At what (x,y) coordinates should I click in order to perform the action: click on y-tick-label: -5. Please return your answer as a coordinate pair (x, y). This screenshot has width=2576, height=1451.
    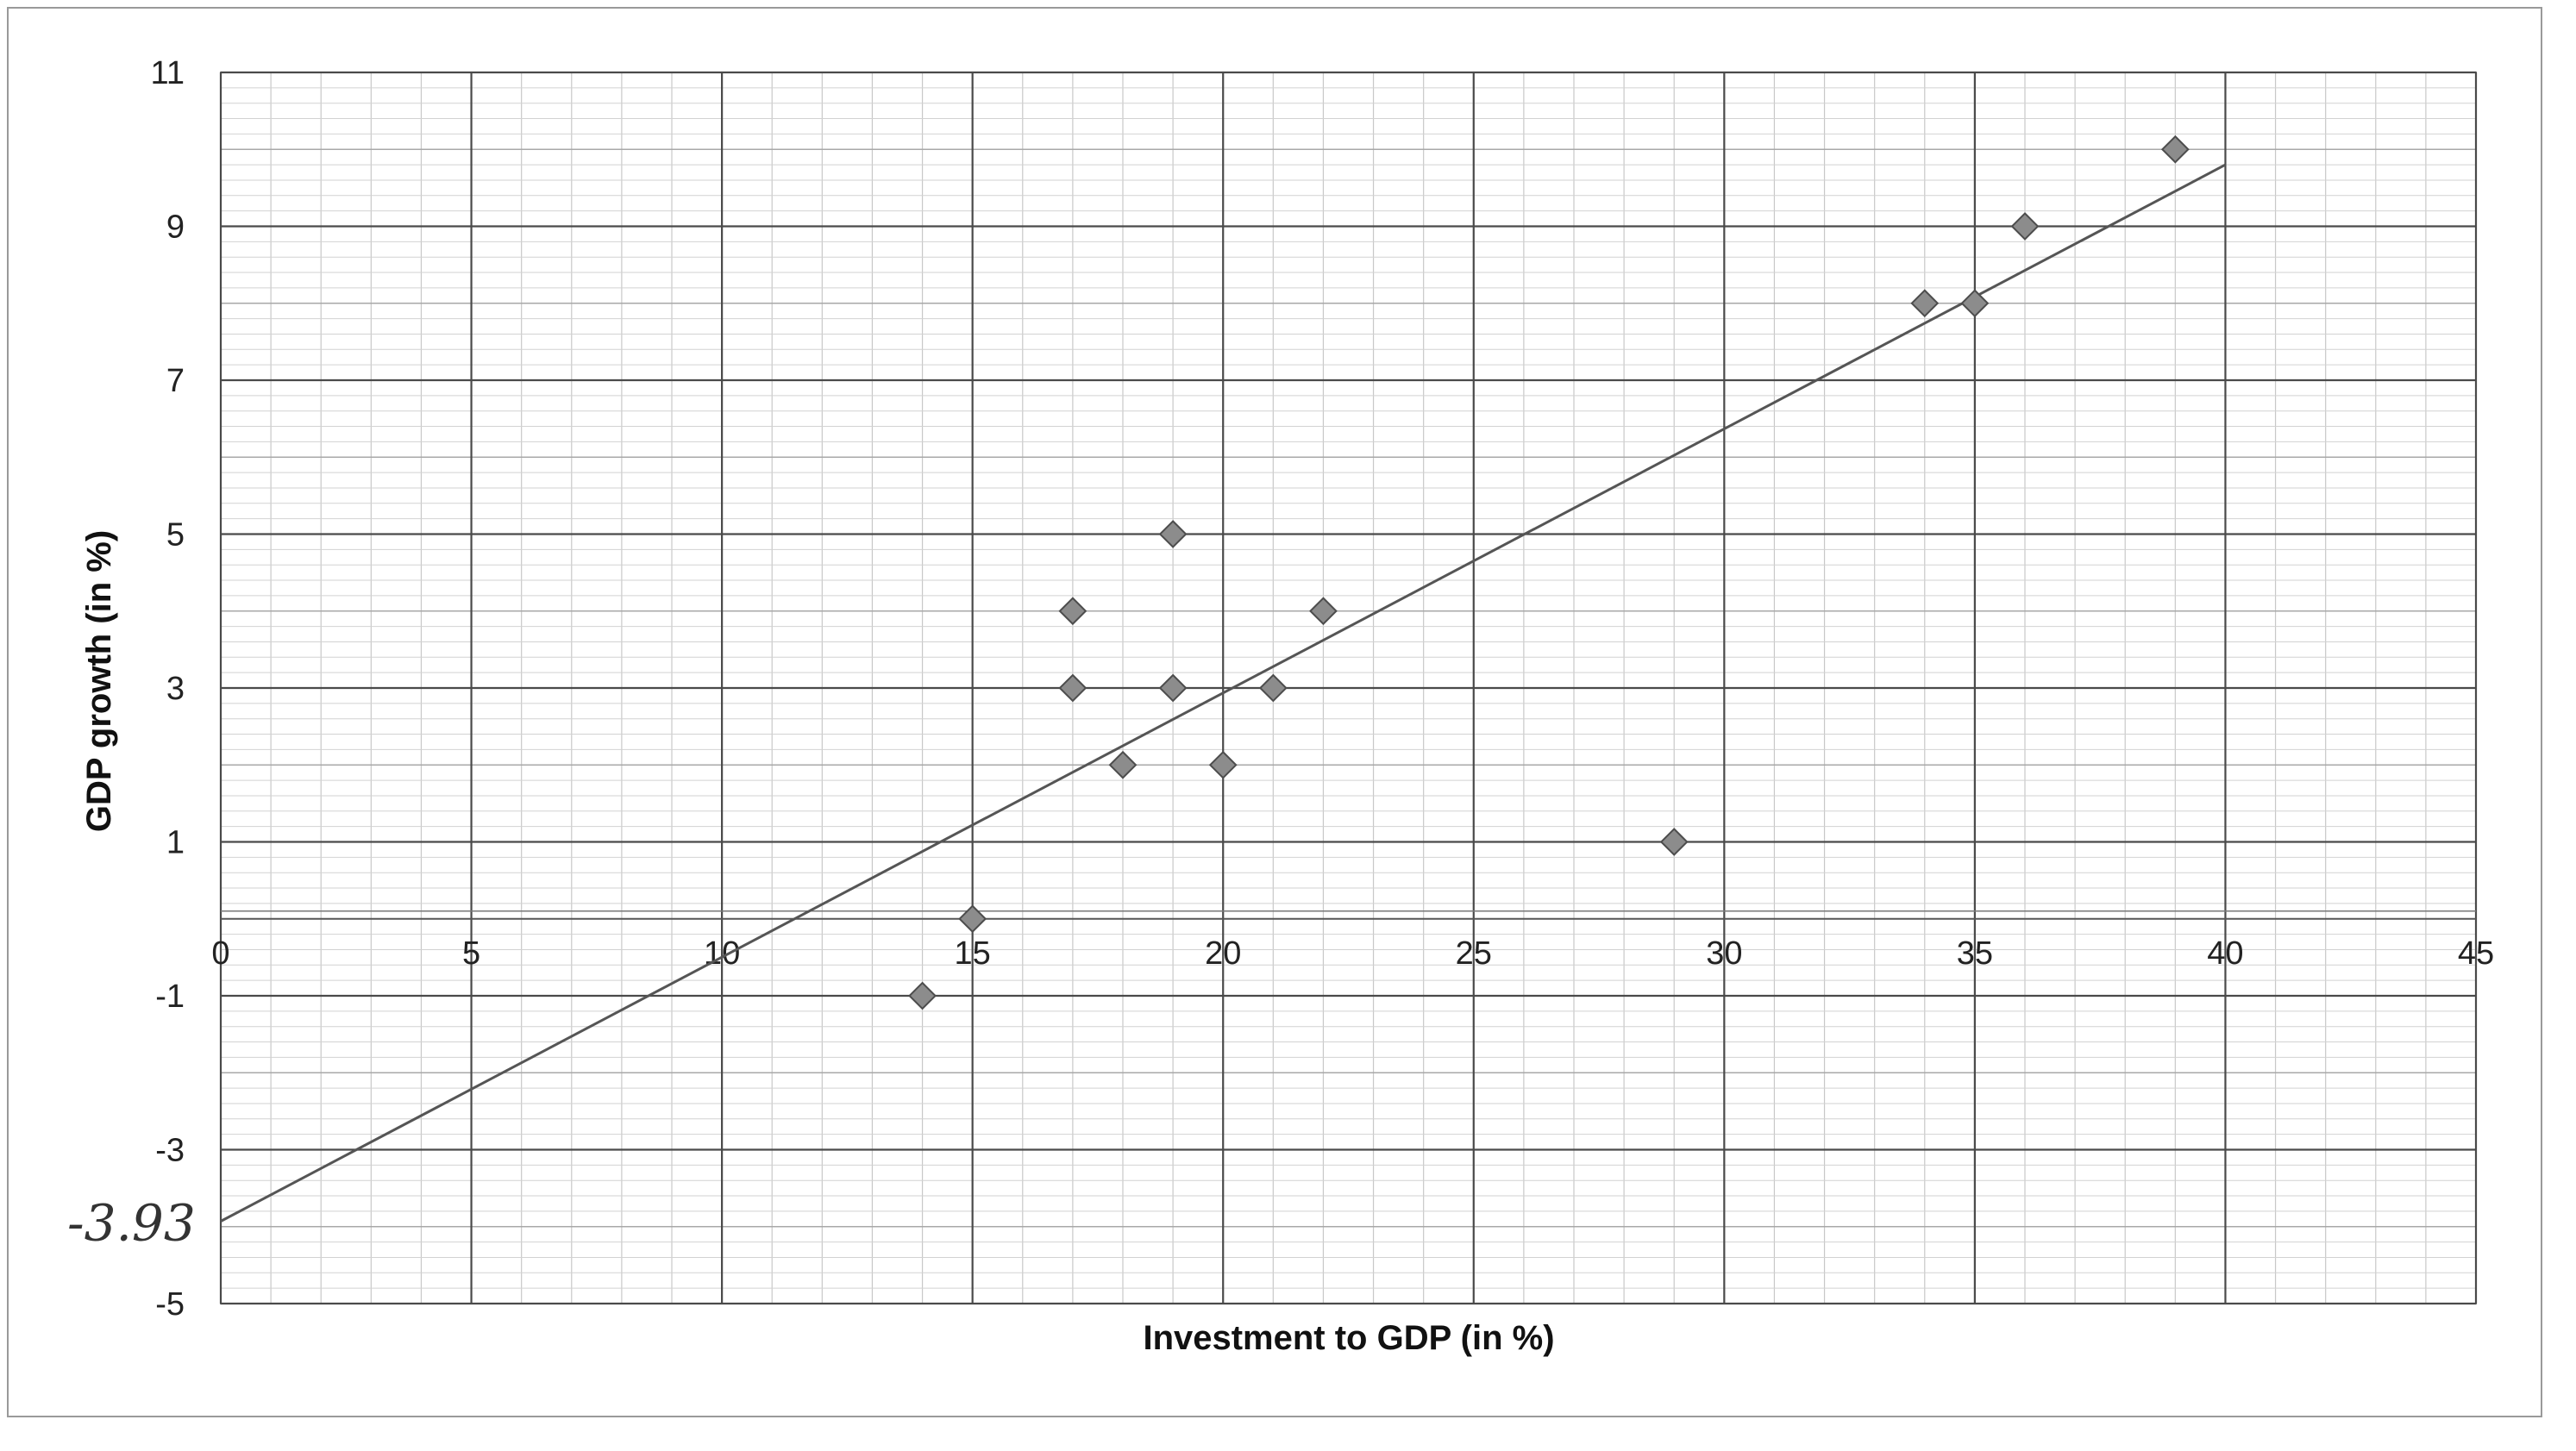
    Looking at the image, I should click on (170, 1304).